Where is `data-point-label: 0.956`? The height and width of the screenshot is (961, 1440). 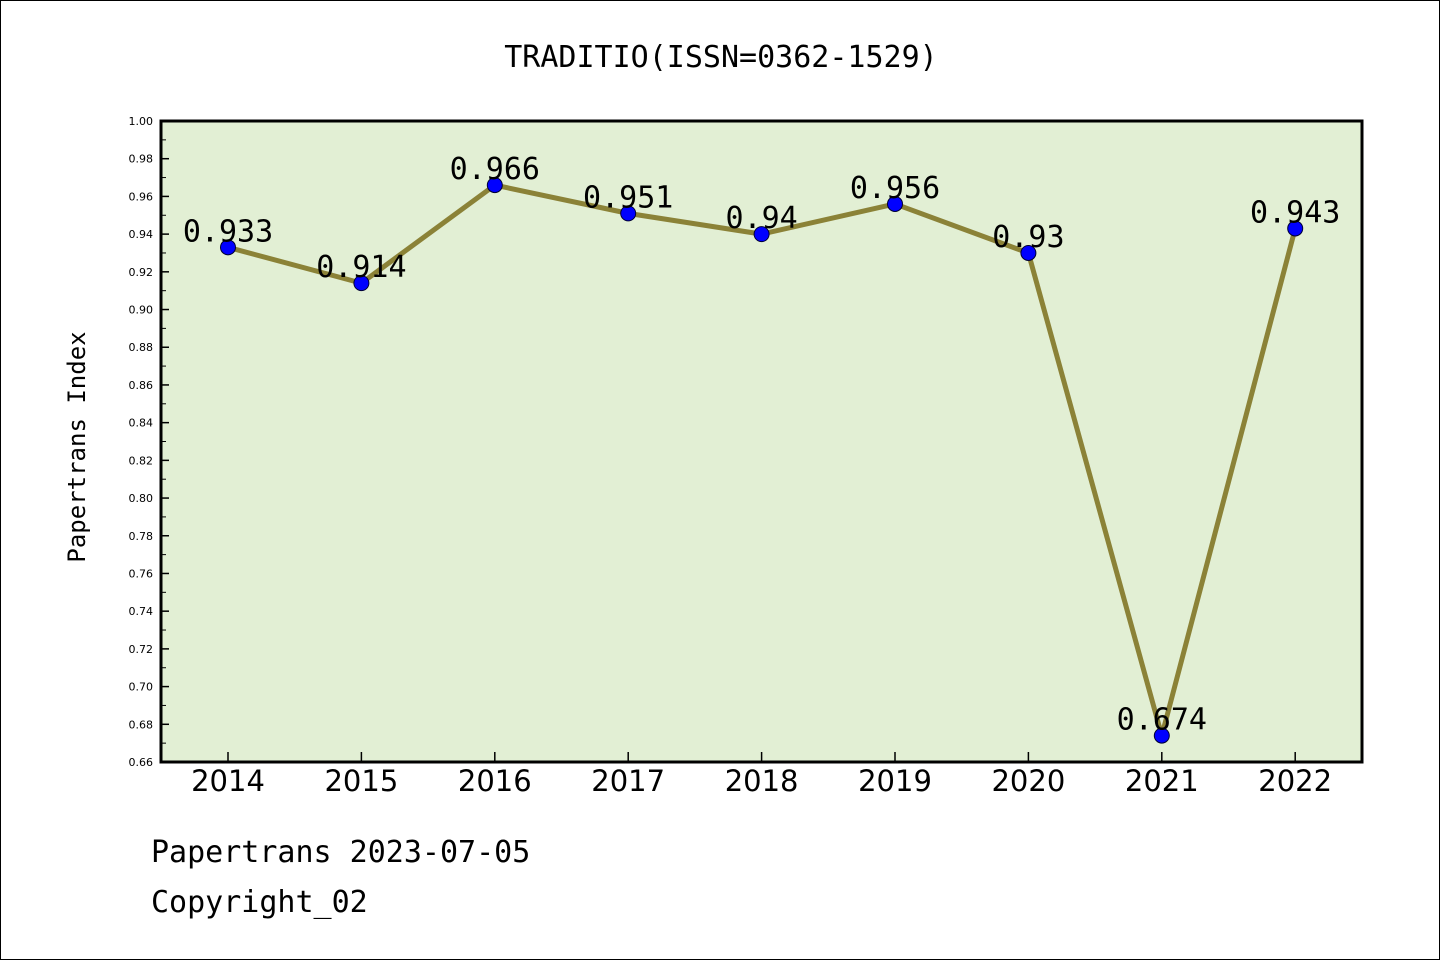 data-point-label: 0.956 is located at coordinates (895, 188).